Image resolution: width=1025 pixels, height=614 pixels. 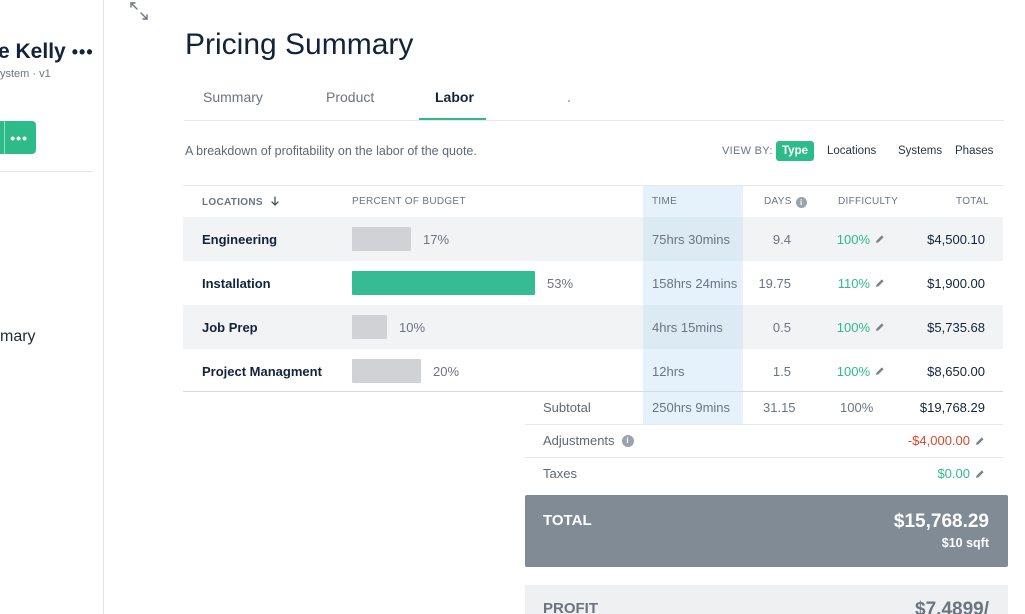 I want to click on view-by-phases: Phases, so click(x=974, y=151).